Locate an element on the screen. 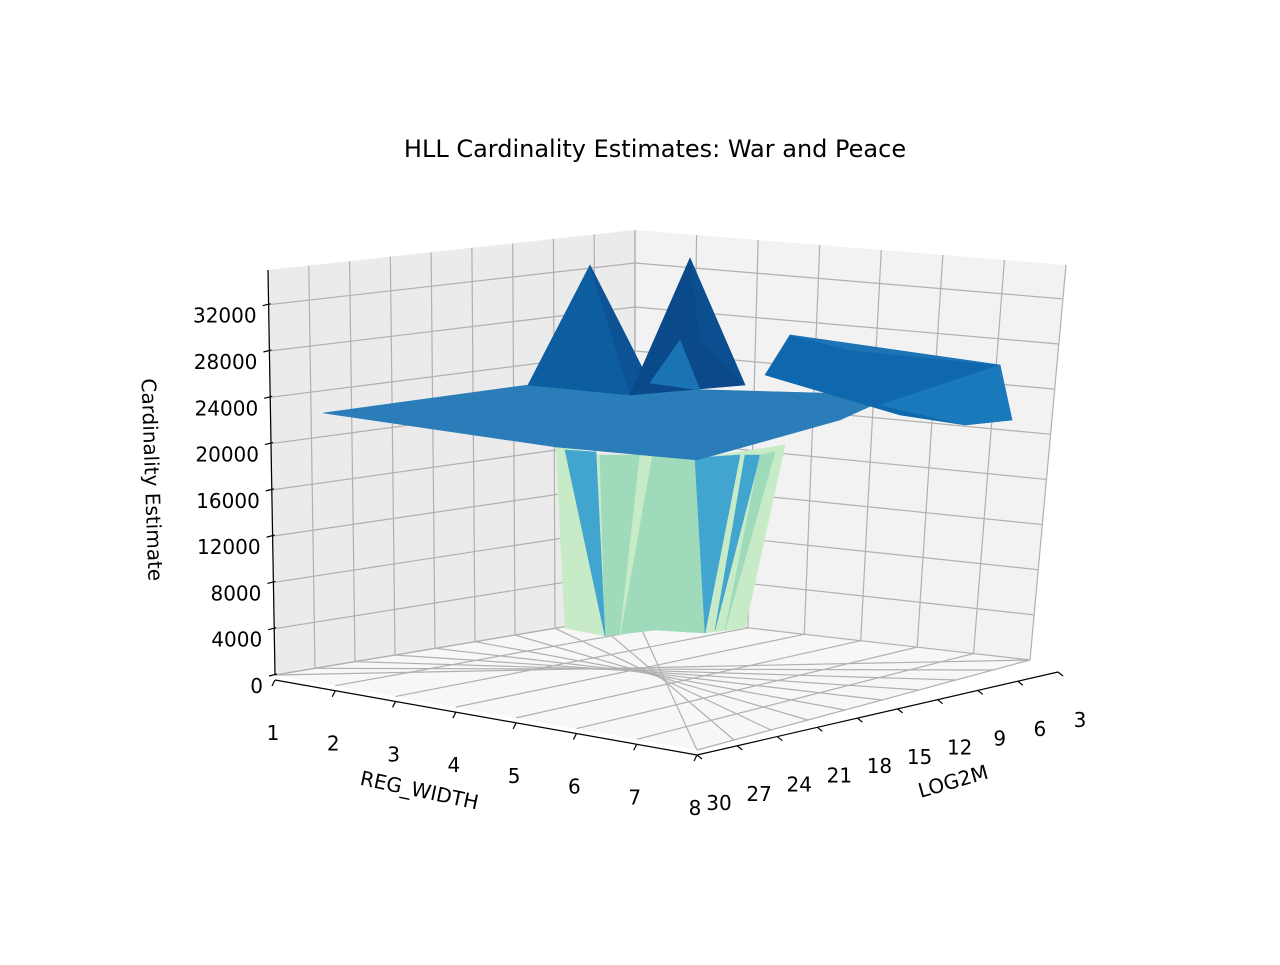  x-tick-label: 8 is located at coordinates (695, 808).